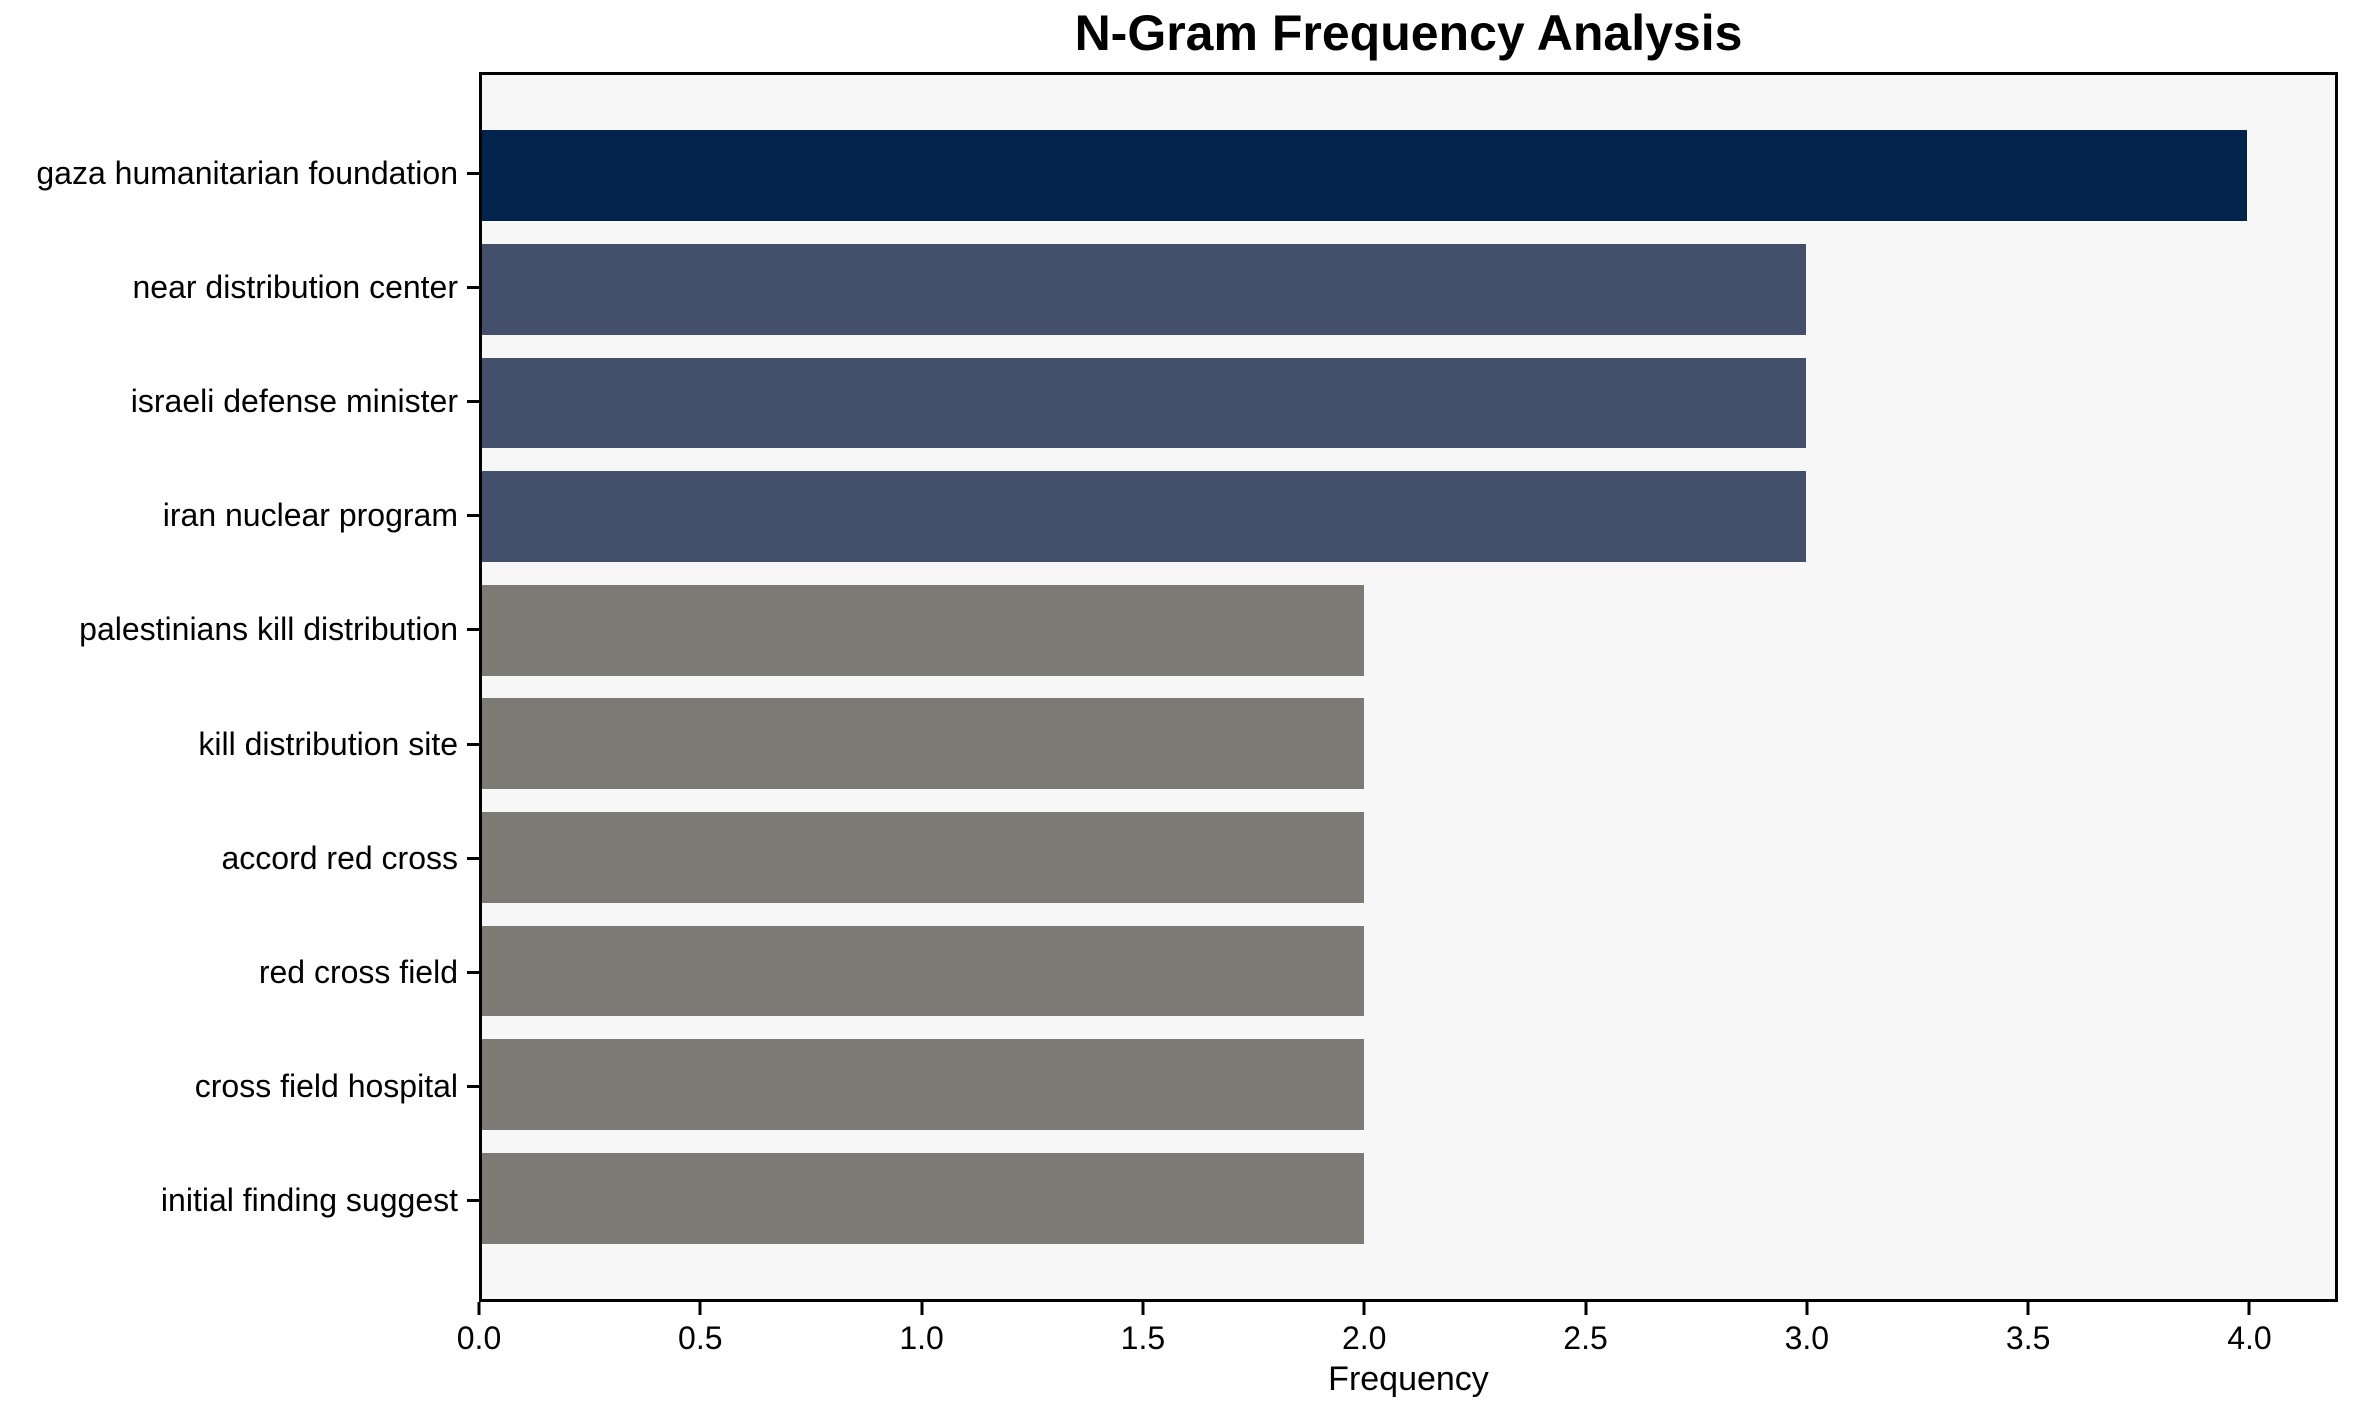 Image resolution: width=2359 pixels, height=1414 pixels. I want to click on y-axis-row: iran nuclear program, so click(239, 516).